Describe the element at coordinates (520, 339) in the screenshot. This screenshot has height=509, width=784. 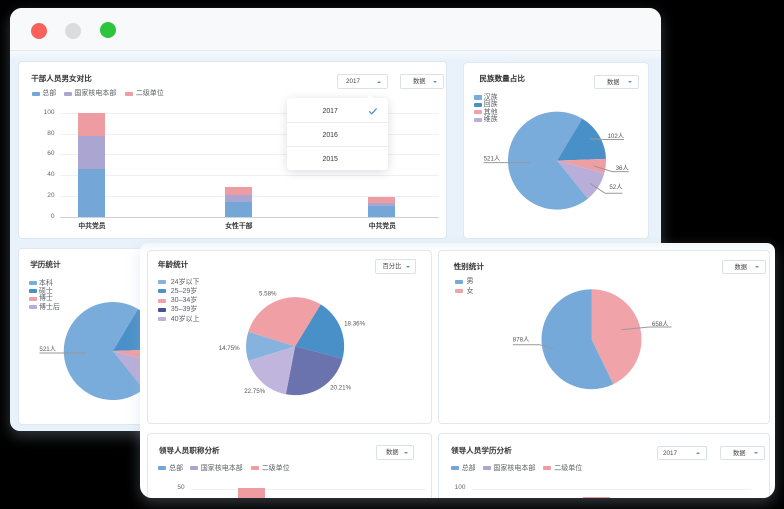
I see `svg-text: 878人` at that location.